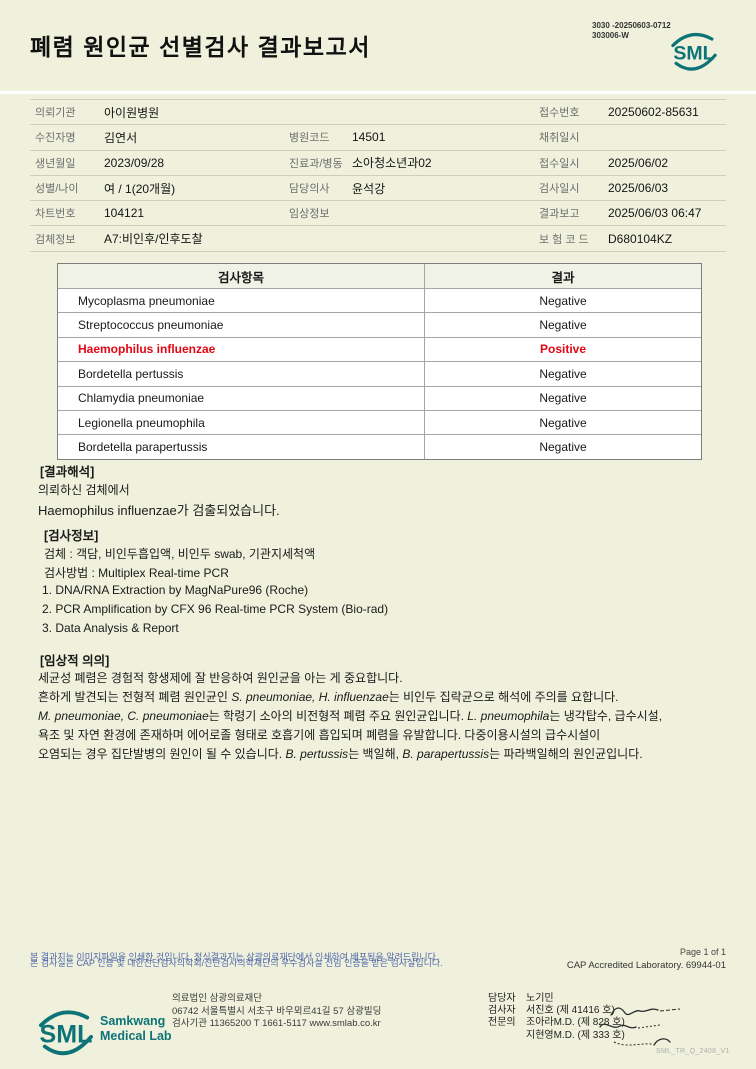 This screenshot has width=756, height=1069. What do you see at coordinates (55, 214) in the screenshot?
I see `field-label: 차트번호` at bounding box center [55, 214].